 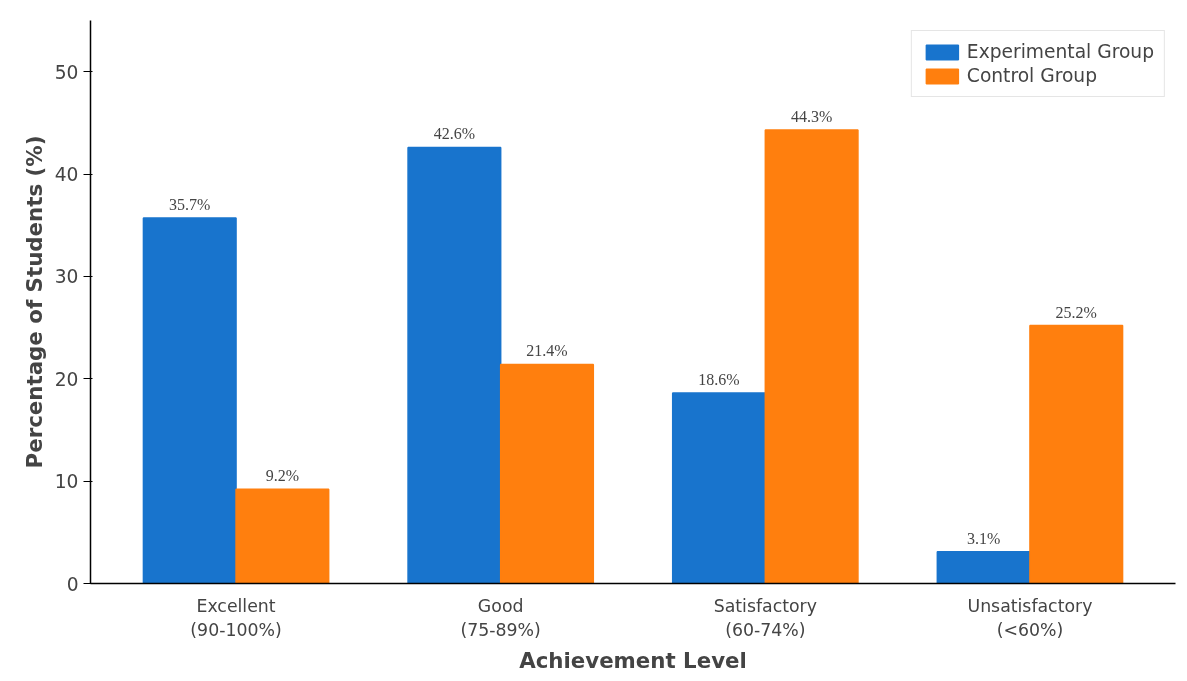 What do you see at coordinates (719, 380) in the screenshot?
I see `data-label: 18.6%` at bounding box center [719, 380].